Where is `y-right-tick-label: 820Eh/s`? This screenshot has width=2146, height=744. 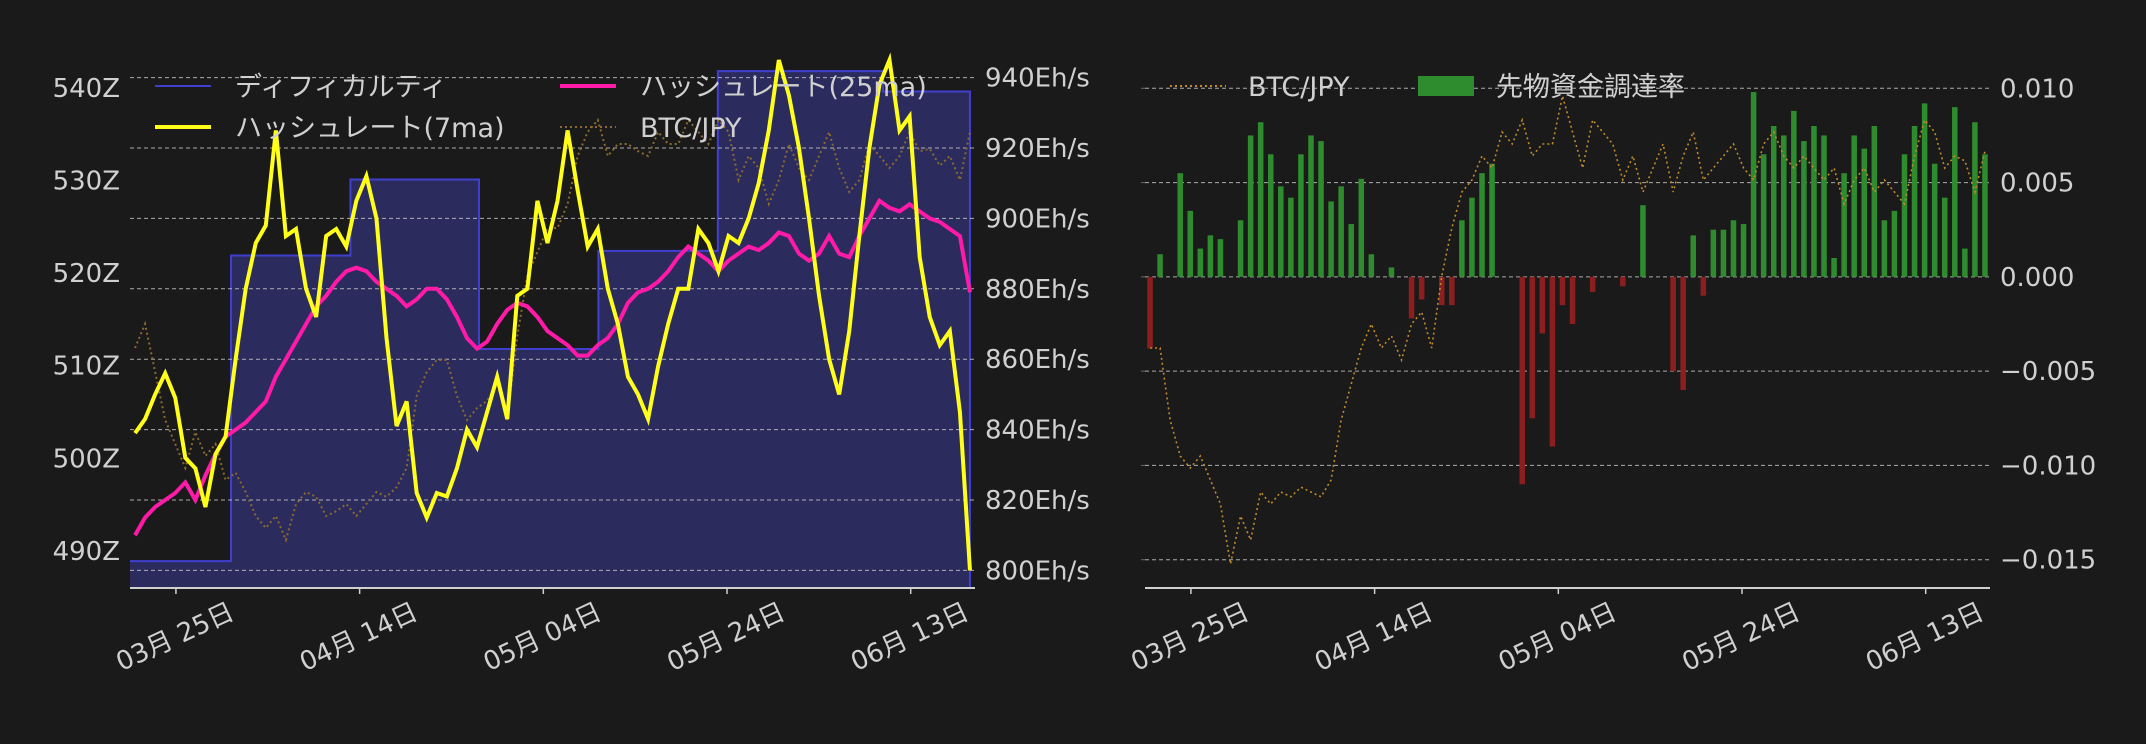 y-right-tick-label: 820Eh/s is located at coordinates (1037, 501).